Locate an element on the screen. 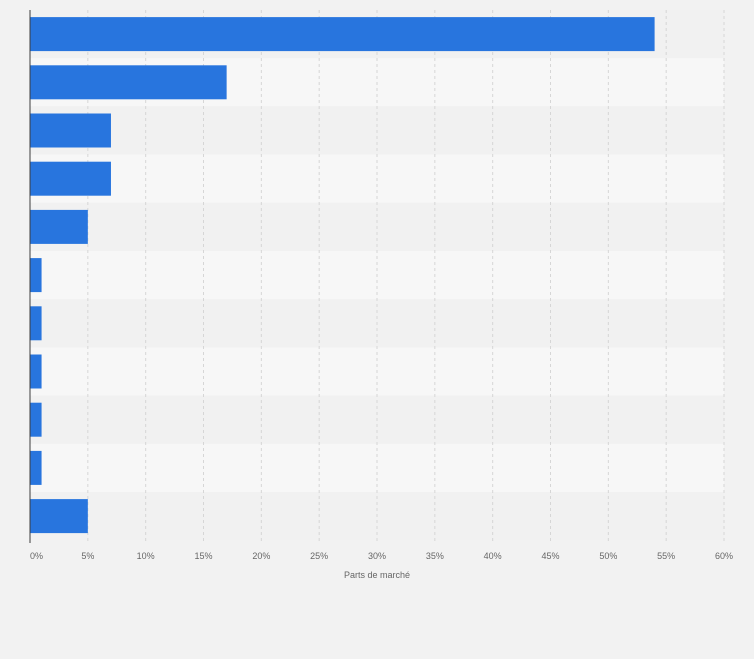  x-tick-label: 50% is located at coordinates (608, 556).